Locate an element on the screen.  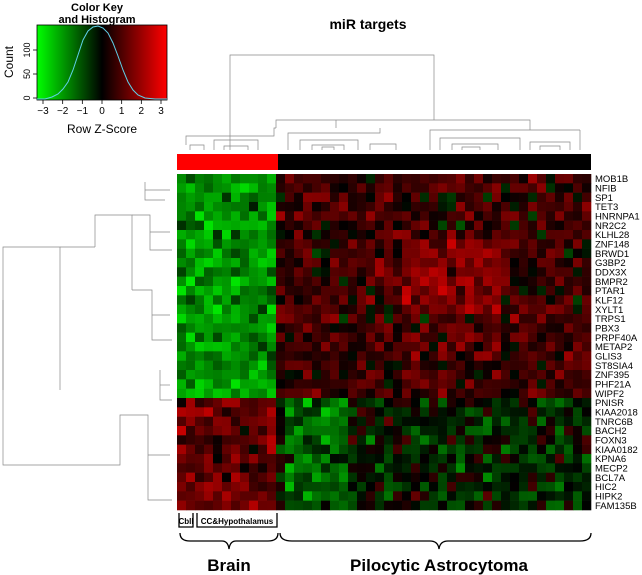
chart-title: miR targets is located at coordinates (367, 24).